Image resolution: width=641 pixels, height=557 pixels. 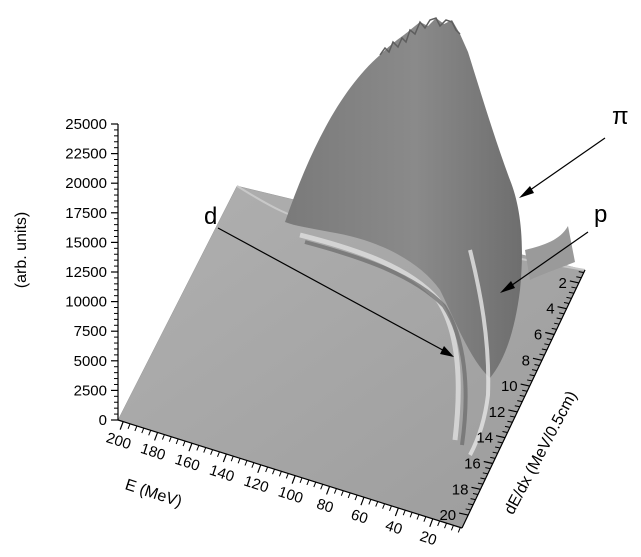 What do you see at coordinates (509, 386) in the screenshot?
I see `y-tick-label: 10` at bounding box center [509, 386].